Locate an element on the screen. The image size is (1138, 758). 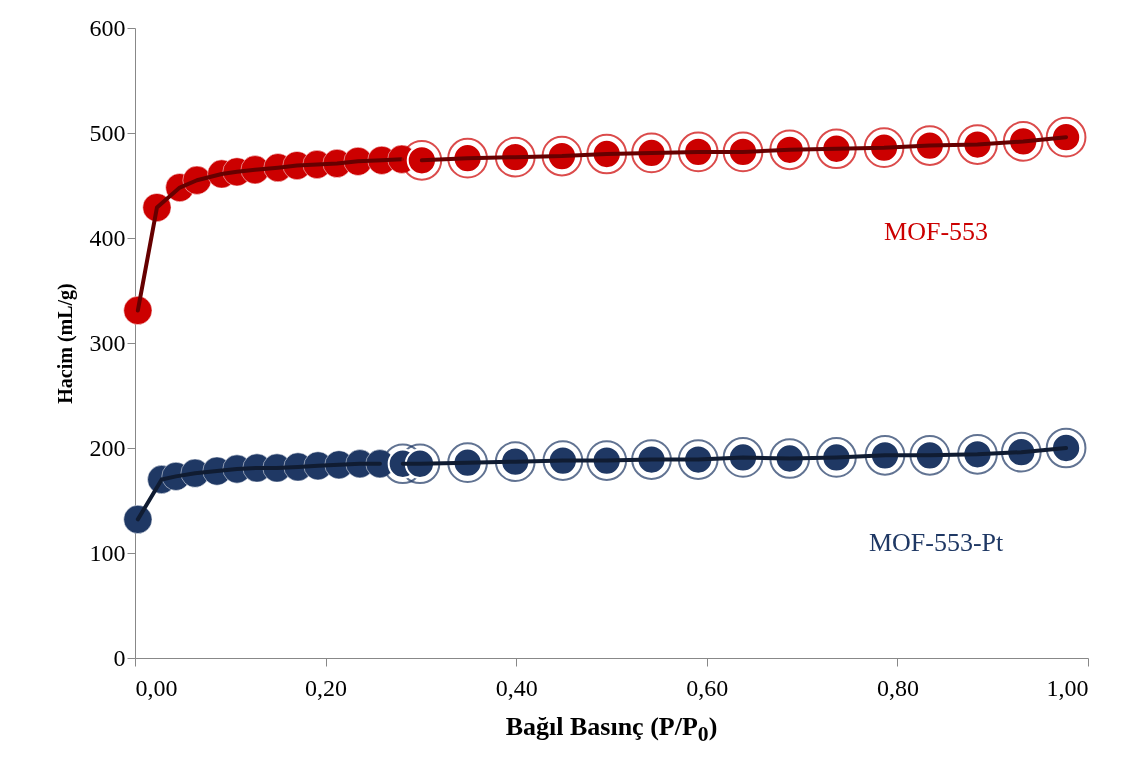
y-axis-title: Hacim (mL/g) is located at coordinates (65, 343).